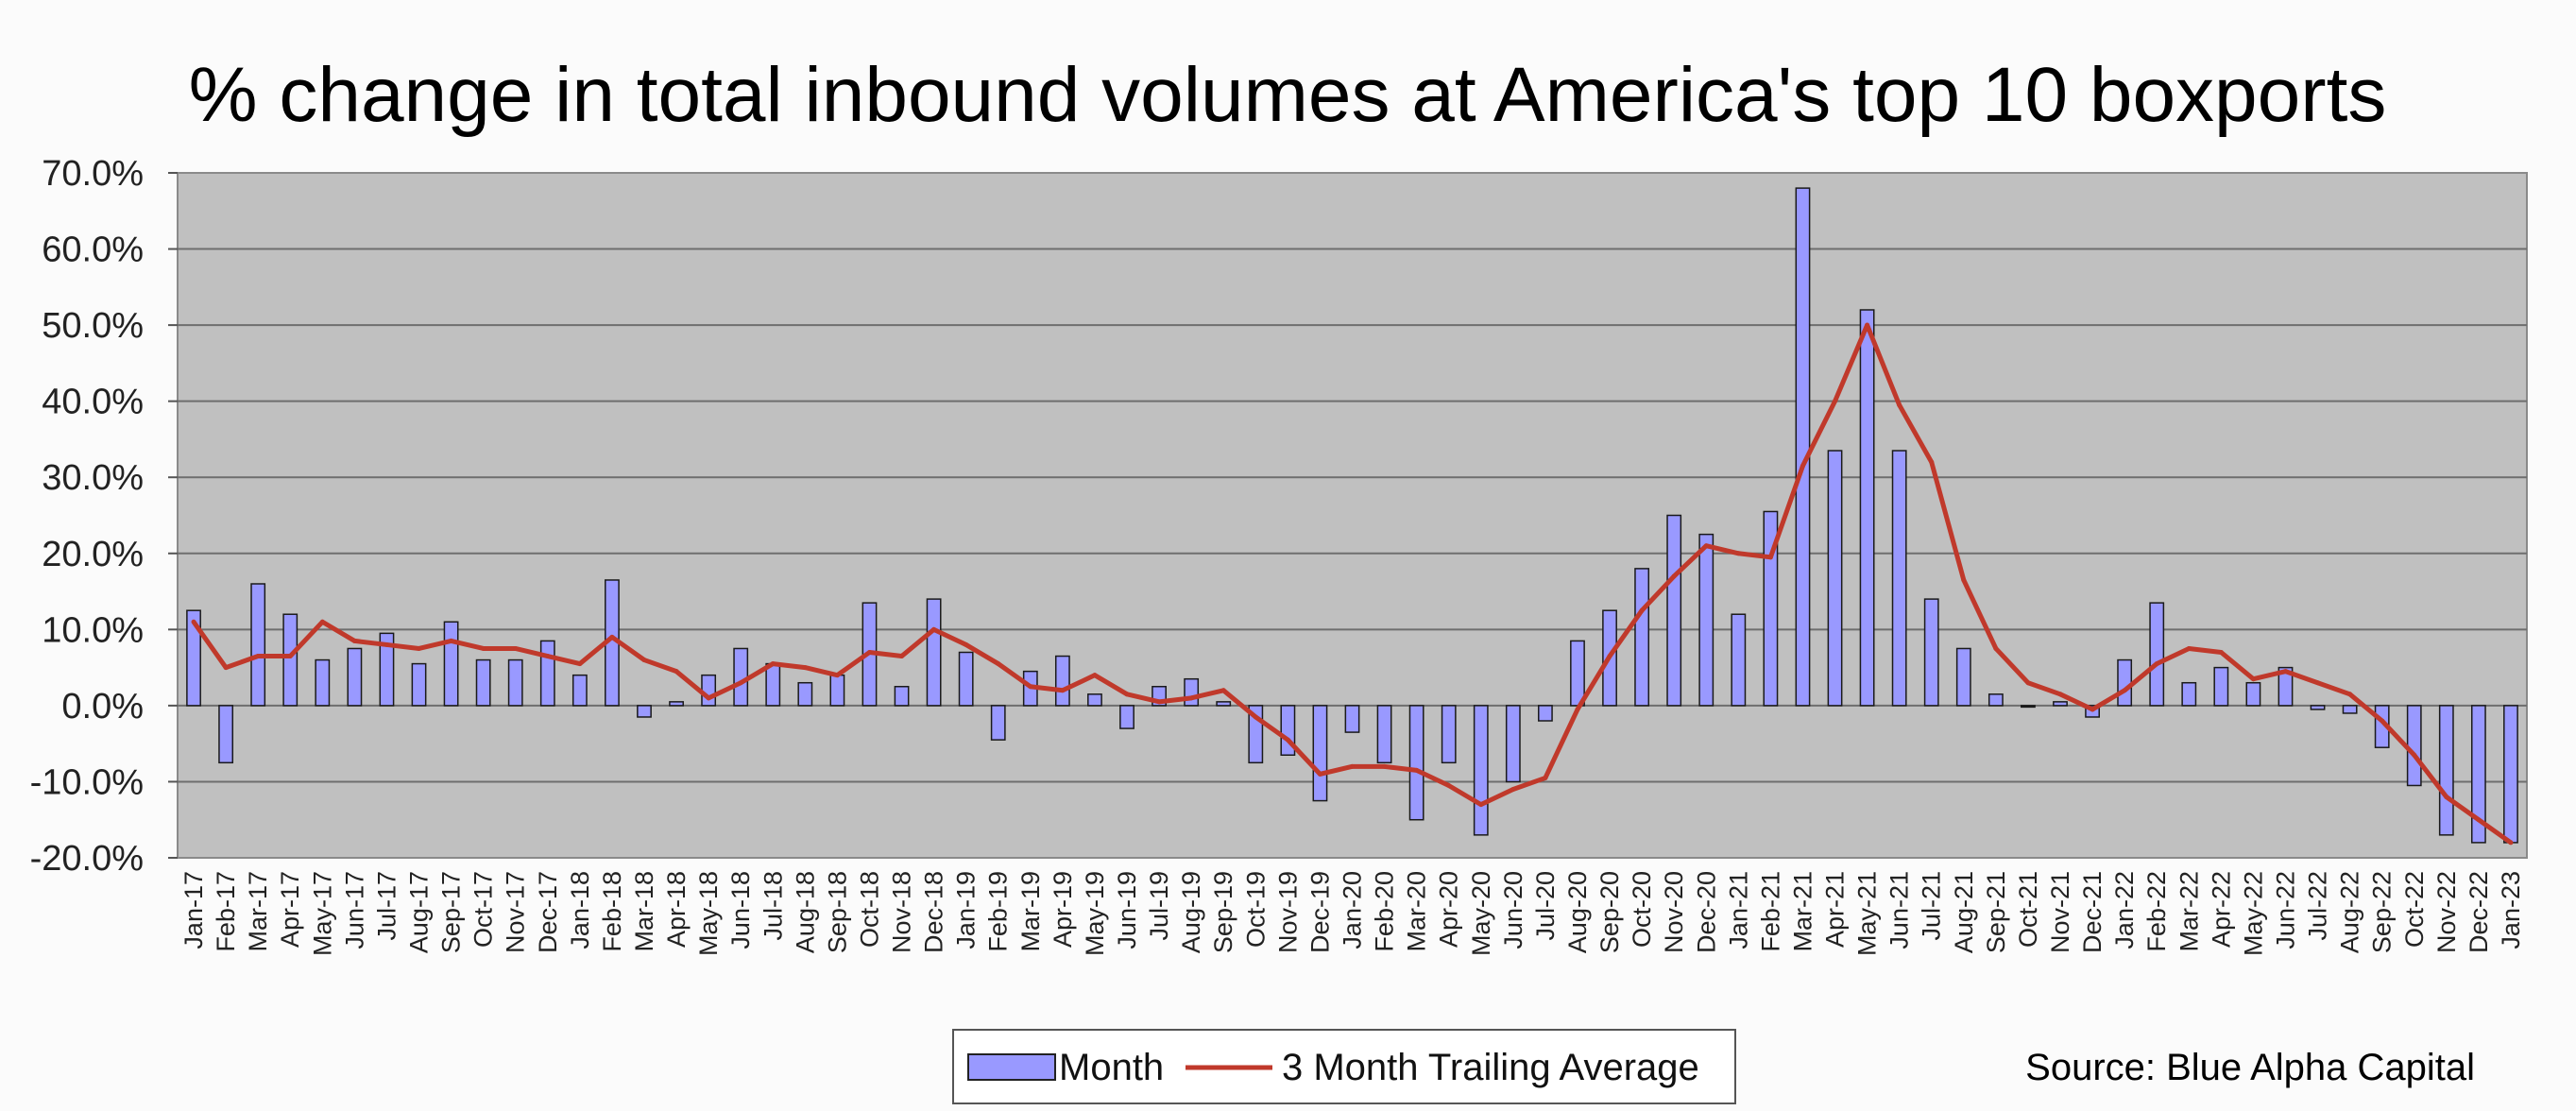  I want to click on x-tick-label: Jun-17, so click(354, 910).